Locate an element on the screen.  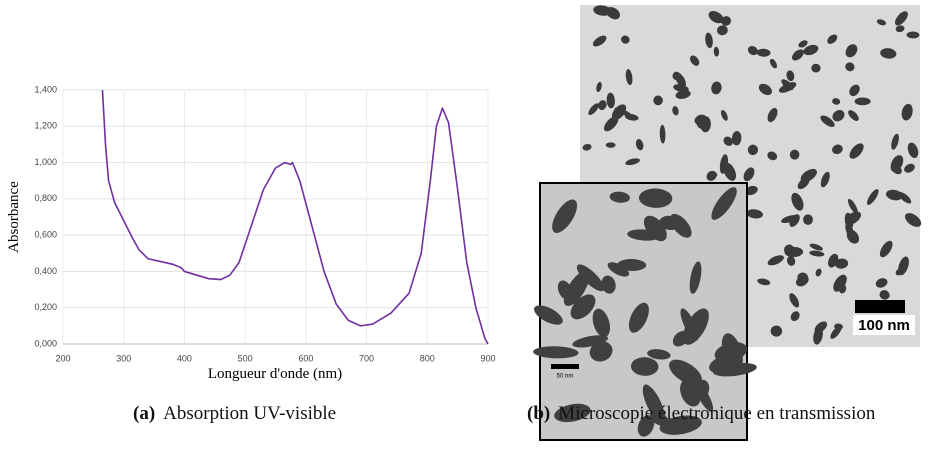
x-axis-label: Longueur d'onde (nm) is located at coordinates (275, 374).